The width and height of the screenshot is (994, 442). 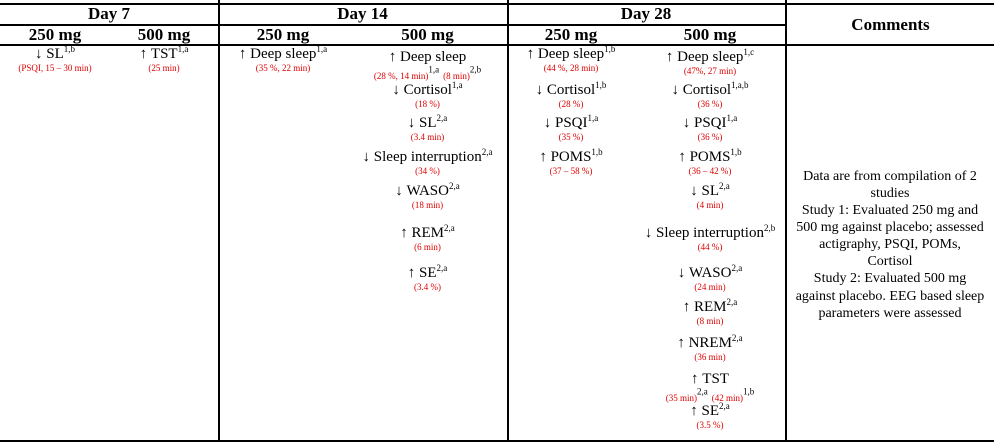 What do you see at coordinates (571, 95) in the screenshot?
I see `finding-entry: ↓ Cortisol1,b (28 %)` at bounding box center [571, 95].